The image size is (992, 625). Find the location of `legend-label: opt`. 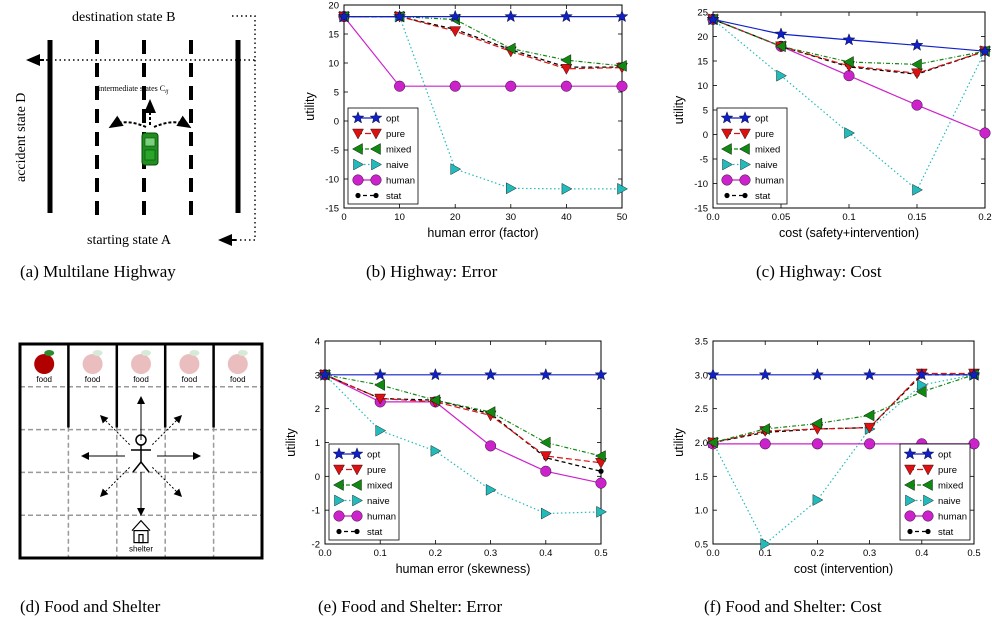

legend-label: opt is located at coordinates (374, 455).